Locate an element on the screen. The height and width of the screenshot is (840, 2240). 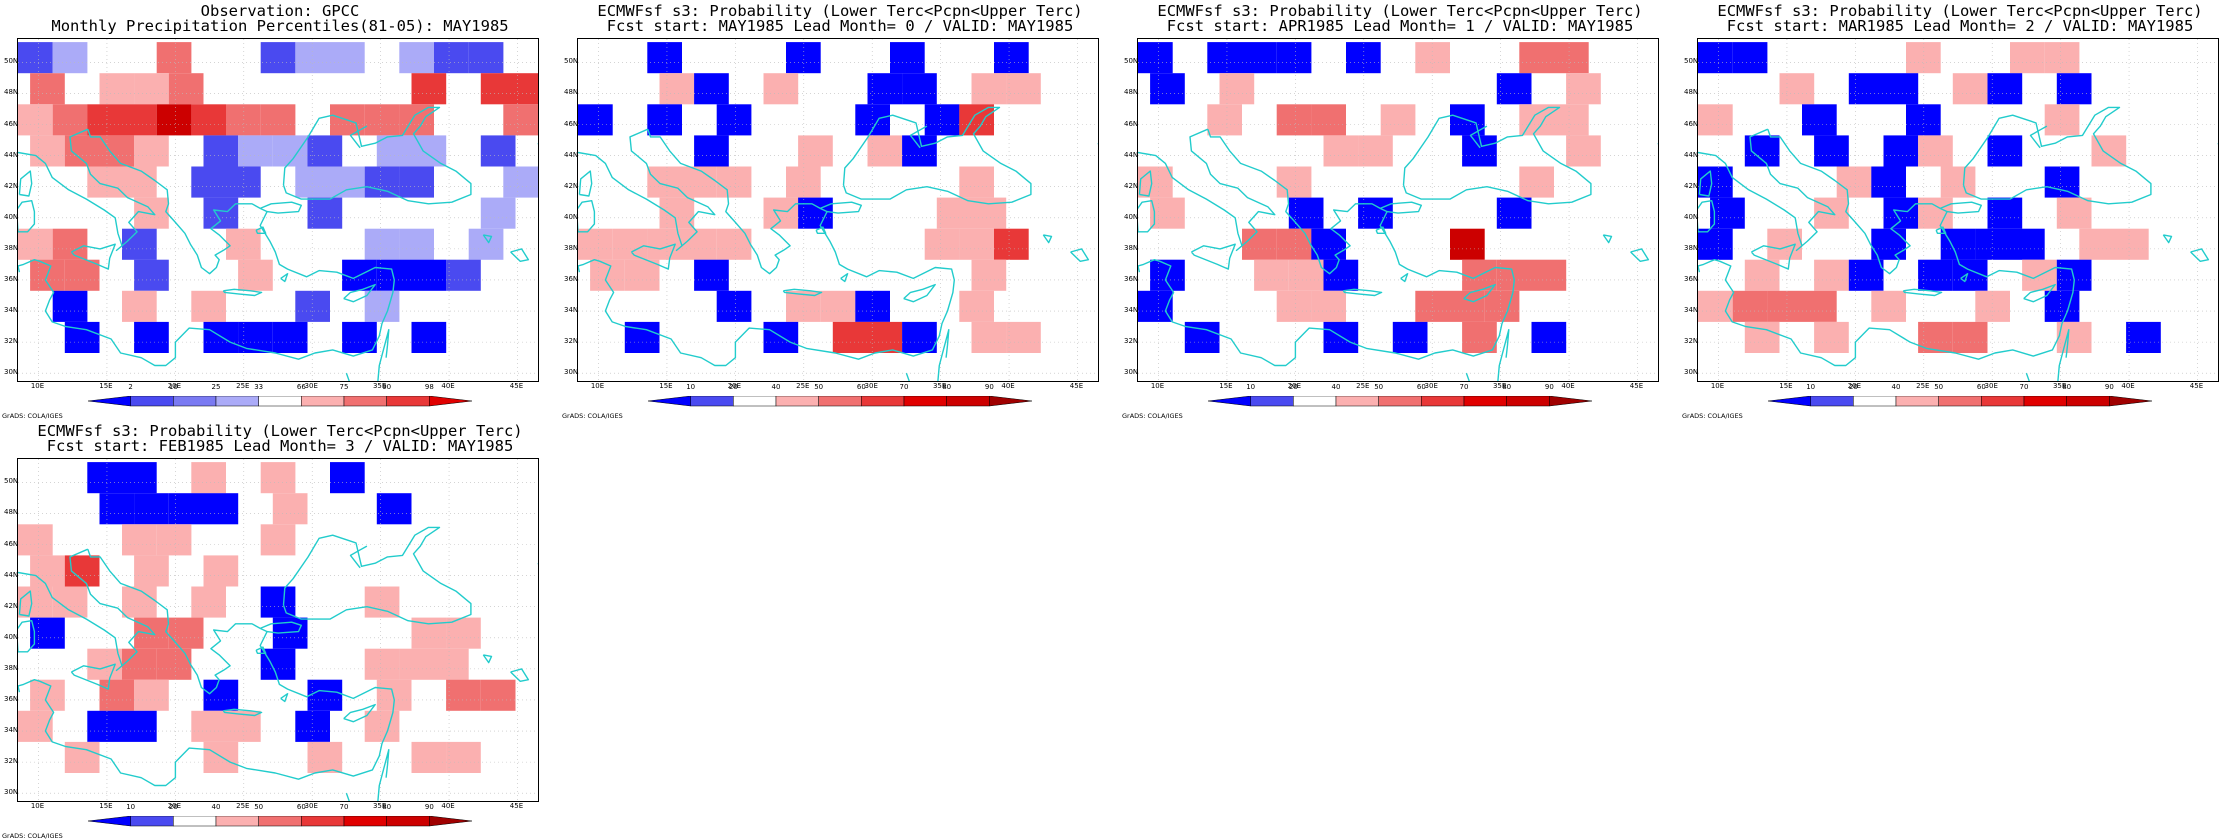
colorbar-label: 90 is located at coordinates (2109, 387).